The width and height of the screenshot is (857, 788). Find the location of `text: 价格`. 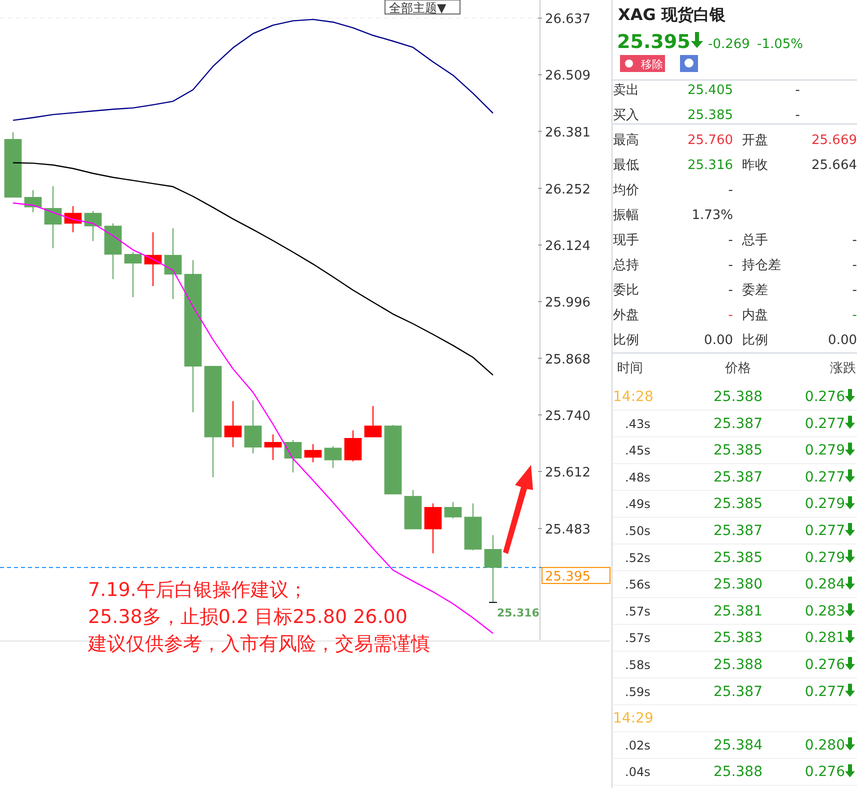

text: 价格 is located at coordinates (737, 368).